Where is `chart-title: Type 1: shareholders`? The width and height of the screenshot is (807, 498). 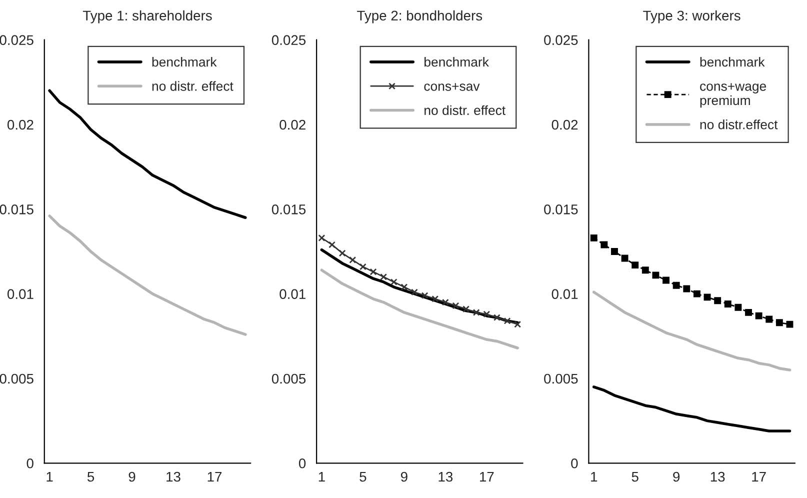 chart-title: Type 1: shareholders is located at coordinates (147, 17).